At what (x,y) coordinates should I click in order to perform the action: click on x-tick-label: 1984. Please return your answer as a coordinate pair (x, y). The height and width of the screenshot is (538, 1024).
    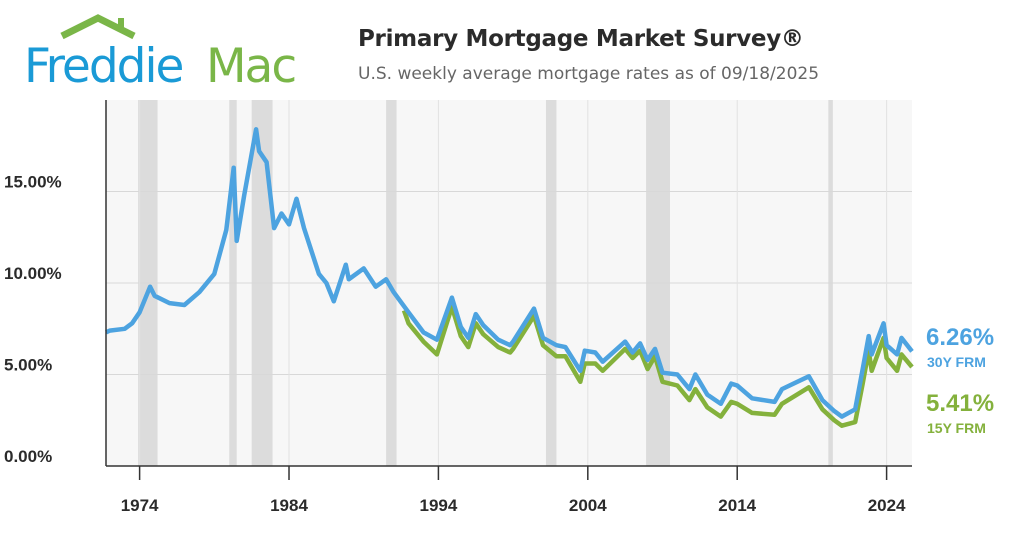
    Looking at the image, I should click on (289, 505).